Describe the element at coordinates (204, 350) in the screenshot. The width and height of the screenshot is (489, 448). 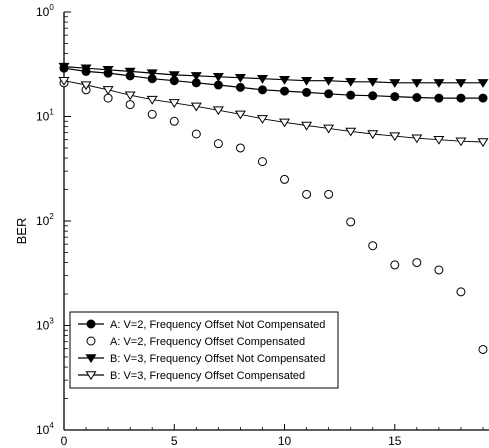
I see `legend-box` at that location.